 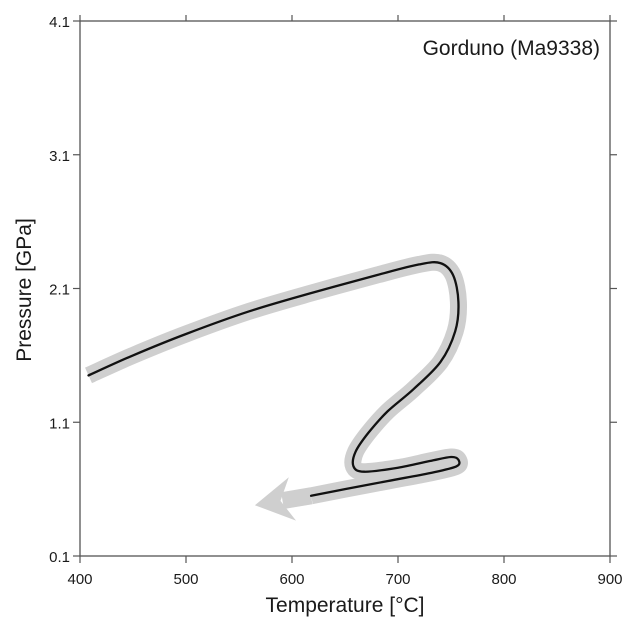 I want to click on x-tick-label: 600, so click(x=291, y=579).